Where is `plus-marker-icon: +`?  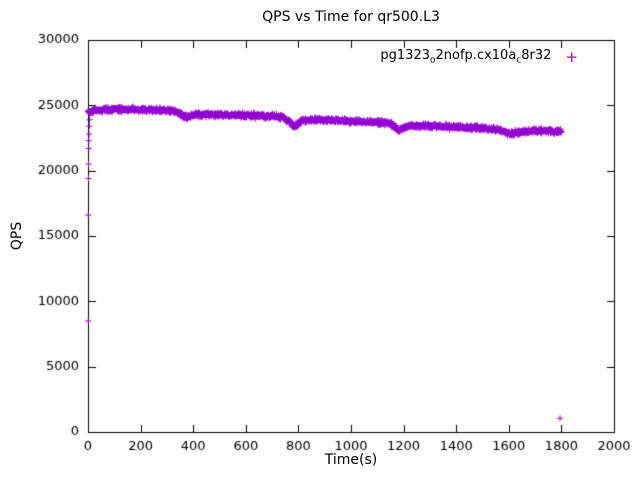 plus-marker-icon: + is located at coordinates (571, 56).